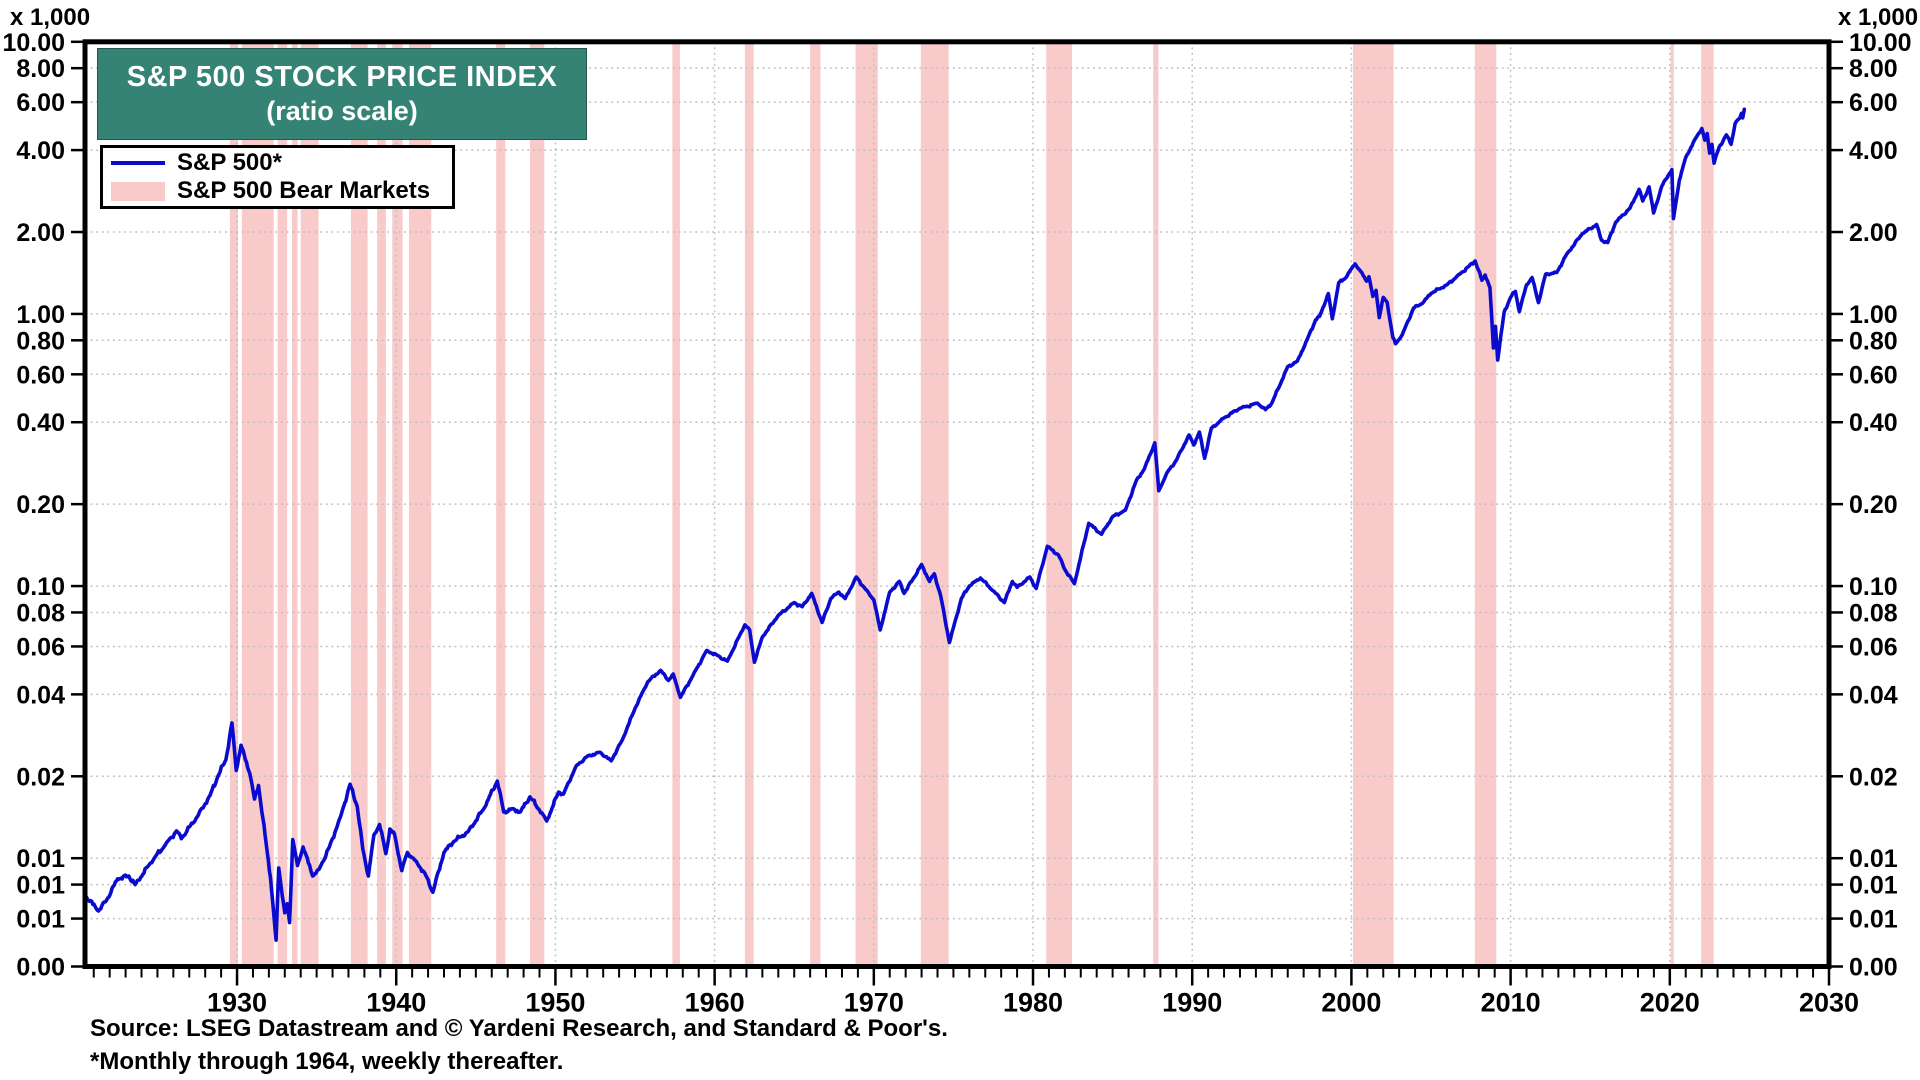 Image resolution: width=1920 pixels, height=1080 pixels. I want to click on x-tick-label: 1980, so click(1033, 1003).